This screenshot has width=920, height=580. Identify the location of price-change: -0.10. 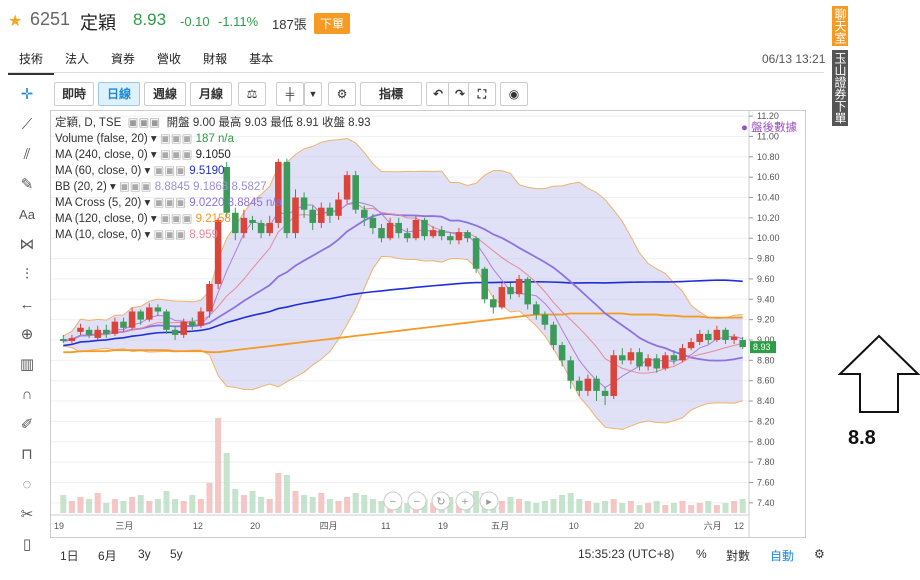
(195, 21).